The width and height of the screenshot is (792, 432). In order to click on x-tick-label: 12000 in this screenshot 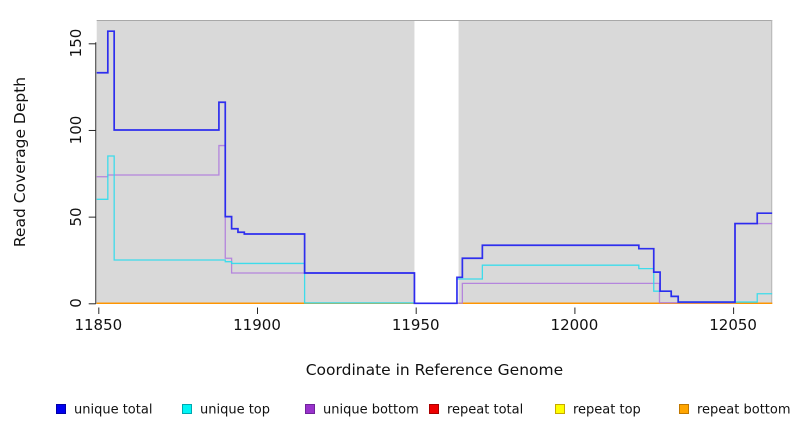, I will do `click(574, 325)`.